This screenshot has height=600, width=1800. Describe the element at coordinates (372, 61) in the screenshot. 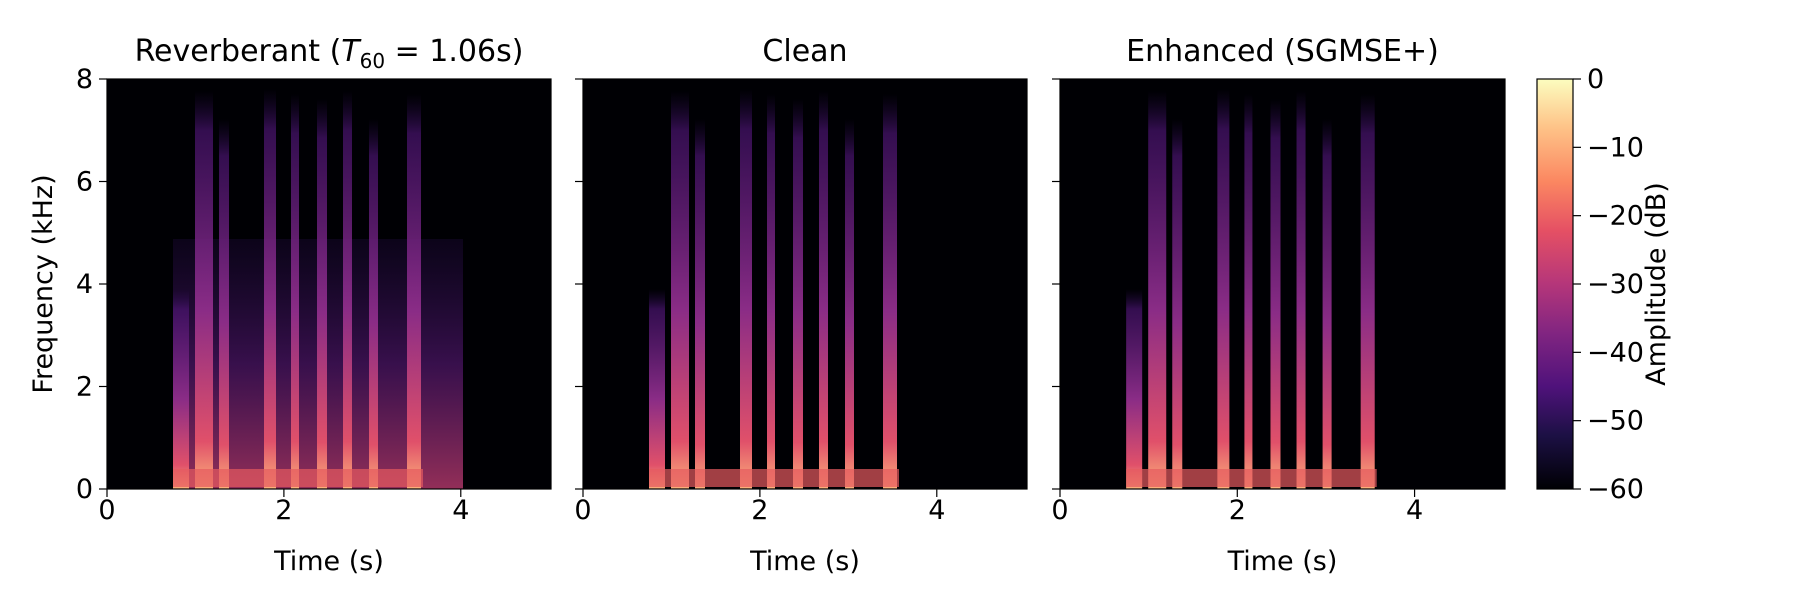

I see `title-part: 60` at that location.